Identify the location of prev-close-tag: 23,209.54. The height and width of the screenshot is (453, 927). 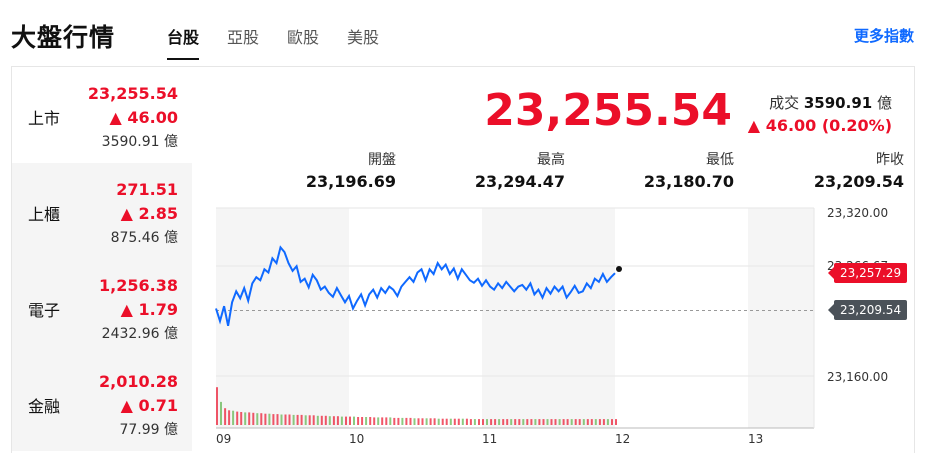
(867, 310).